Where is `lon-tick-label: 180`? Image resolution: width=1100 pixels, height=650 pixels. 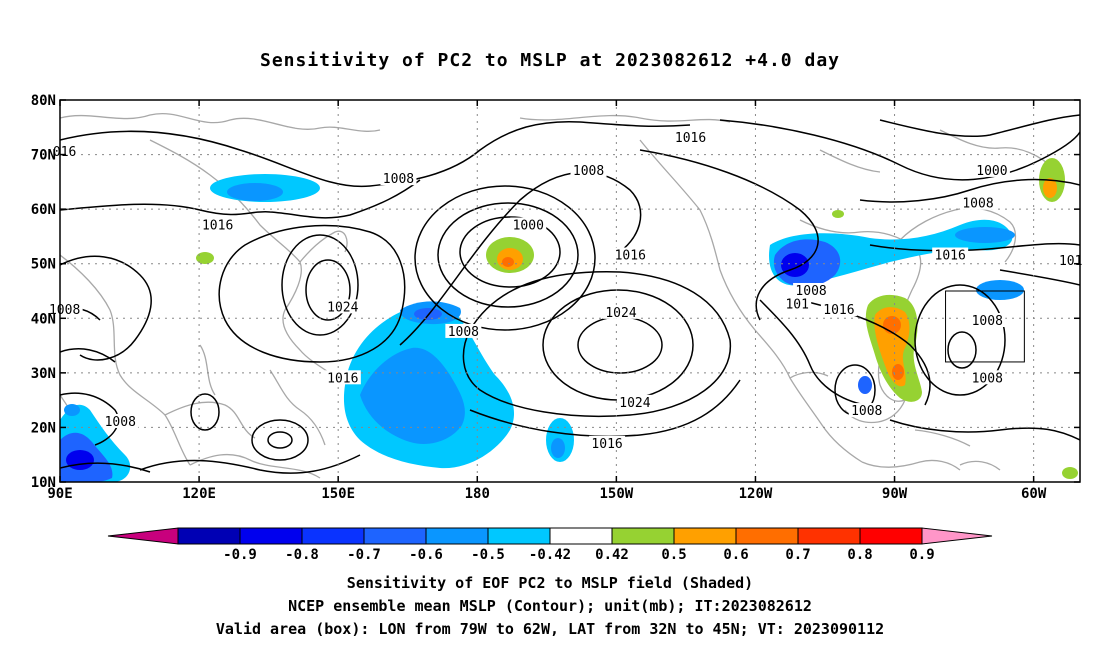 lon-tick-label: 180 is located at coordinates (477, 494).